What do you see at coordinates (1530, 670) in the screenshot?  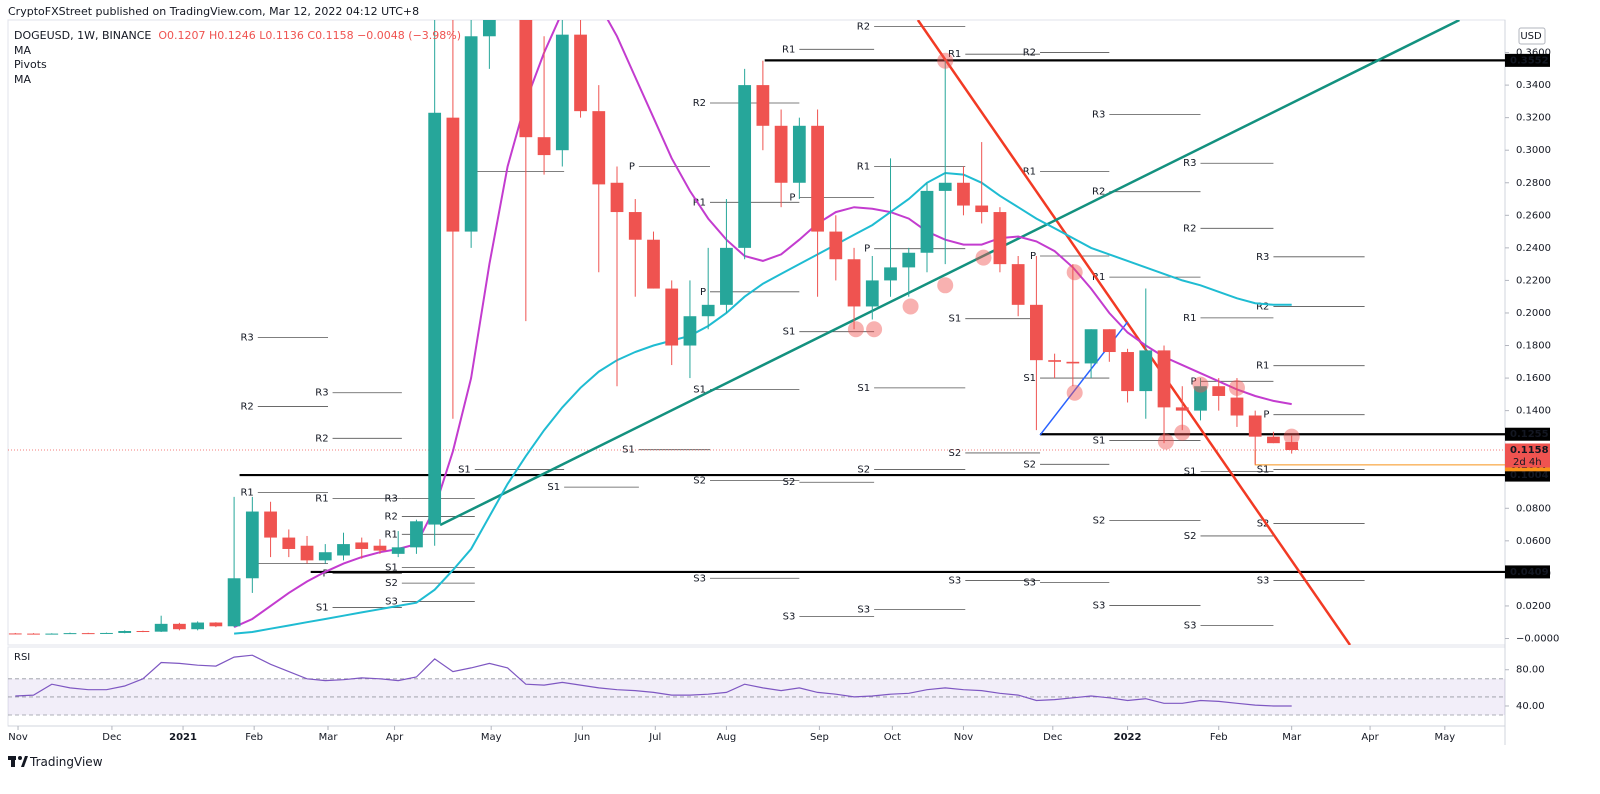 I see `rsi-tick-label: 80.00` at bounding box center [1530, 670].